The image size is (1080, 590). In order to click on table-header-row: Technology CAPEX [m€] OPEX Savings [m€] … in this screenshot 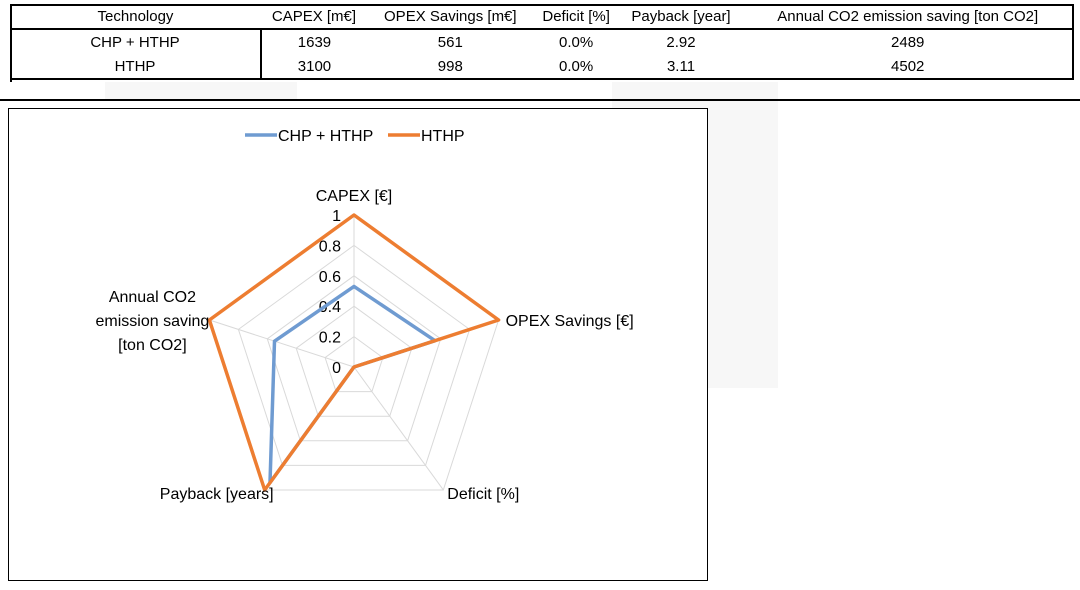, I will do `click(542, 16)`.